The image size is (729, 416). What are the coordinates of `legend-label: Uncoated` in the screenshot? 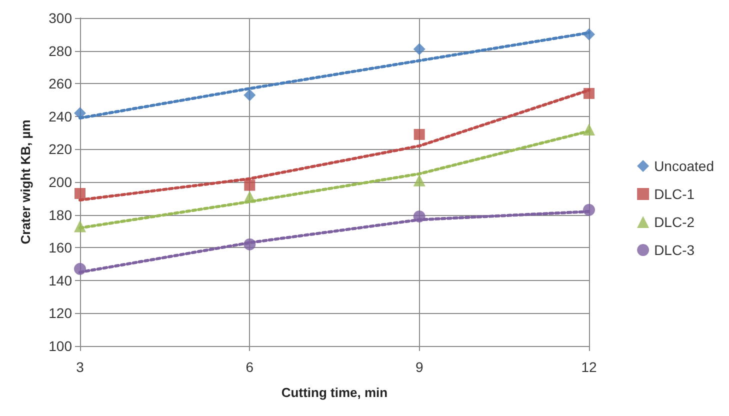 It's located at (684, 166).